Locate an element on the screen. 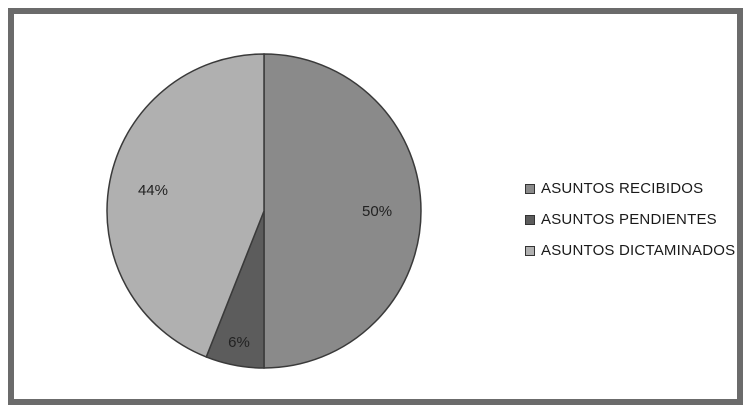  pie-label-asuntos-recibidos: 50% is located at coordinates (377, 211).